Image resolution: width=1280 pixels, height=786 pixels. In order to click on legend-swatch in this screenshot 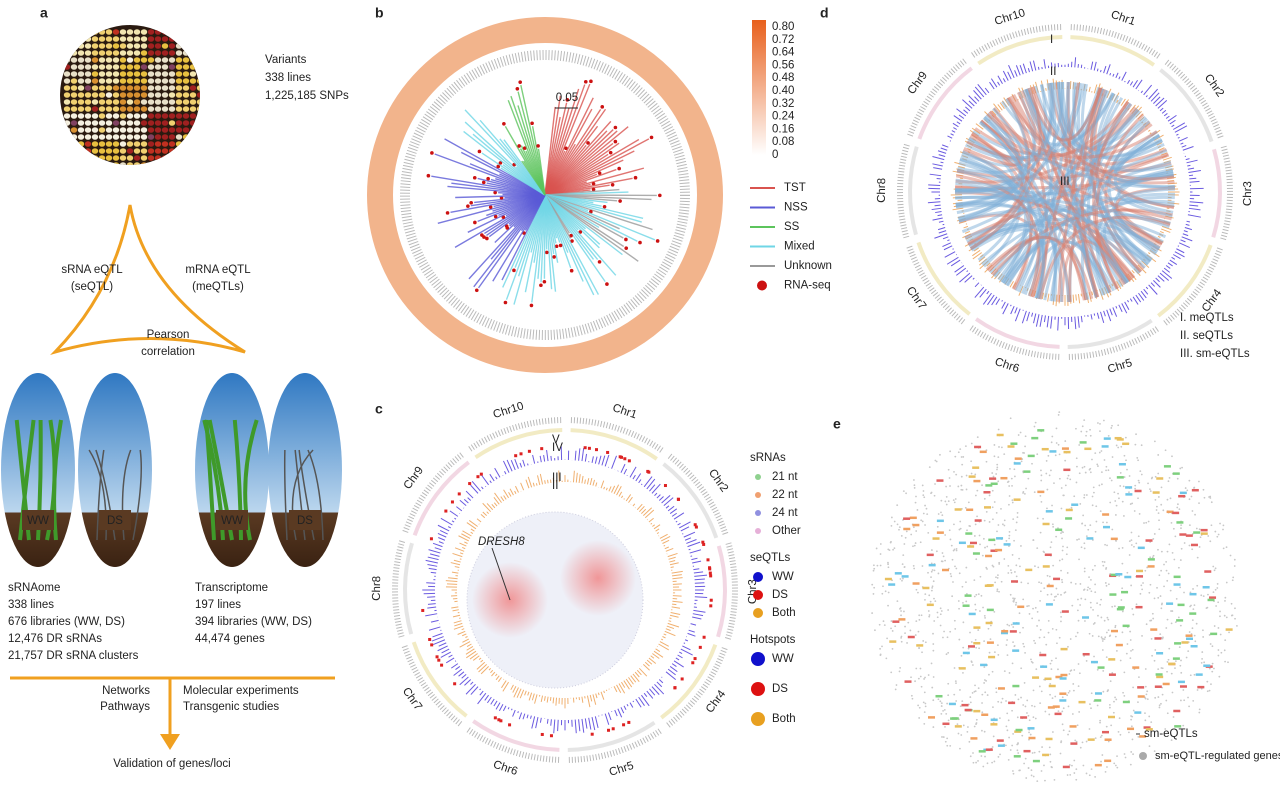, I will do `click(758, 595)`.